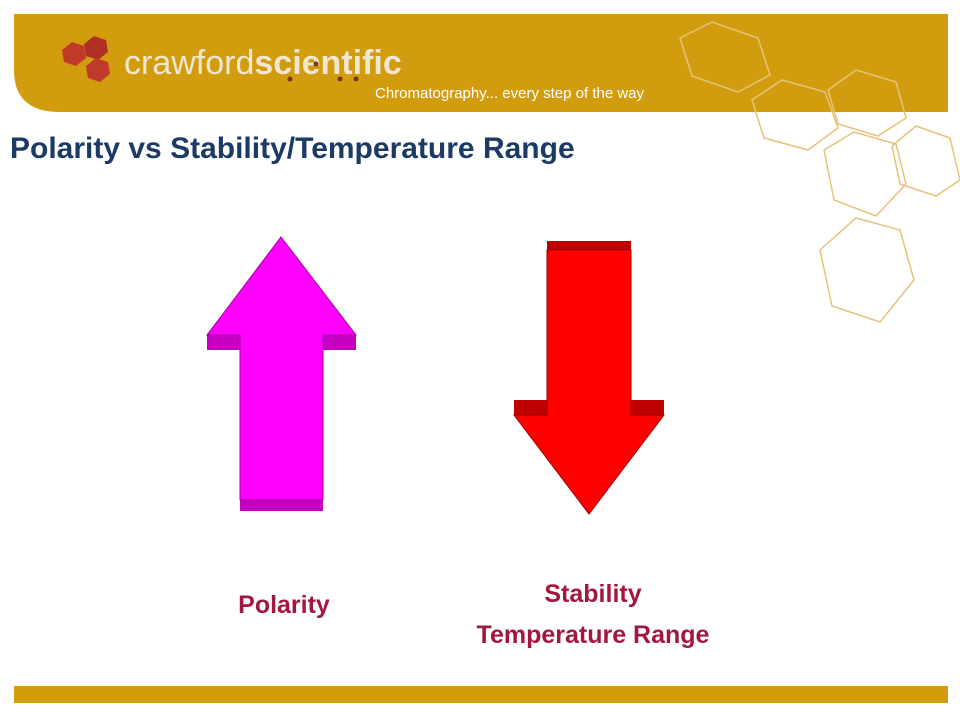 This screenshot has height=720, width=960. Describe the element at coordinates (323, 71) in the screenshot. I see `logo-dots` at that location.